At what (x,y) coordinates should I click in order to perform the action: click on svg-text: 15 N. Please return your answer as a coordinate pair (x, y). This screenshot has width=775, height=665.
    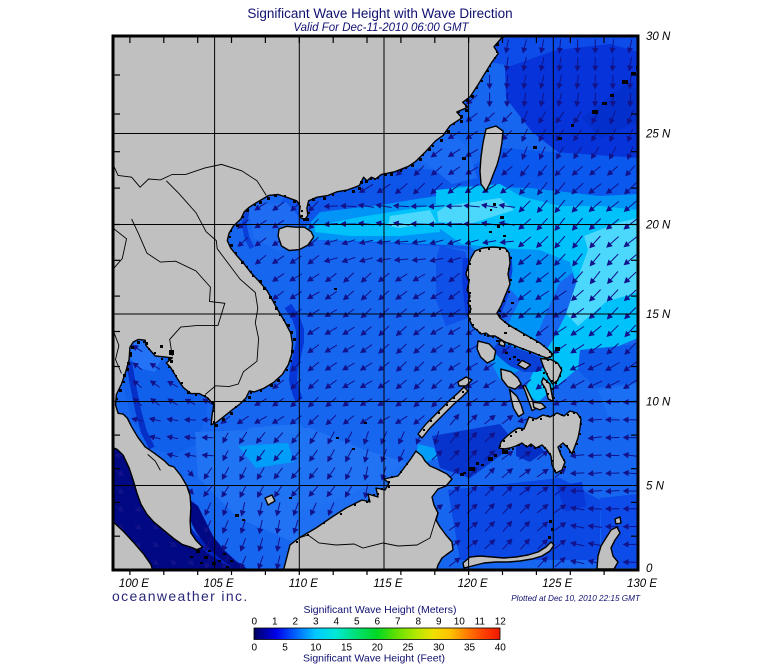
    Looking at the image, I should click on (658, 315).